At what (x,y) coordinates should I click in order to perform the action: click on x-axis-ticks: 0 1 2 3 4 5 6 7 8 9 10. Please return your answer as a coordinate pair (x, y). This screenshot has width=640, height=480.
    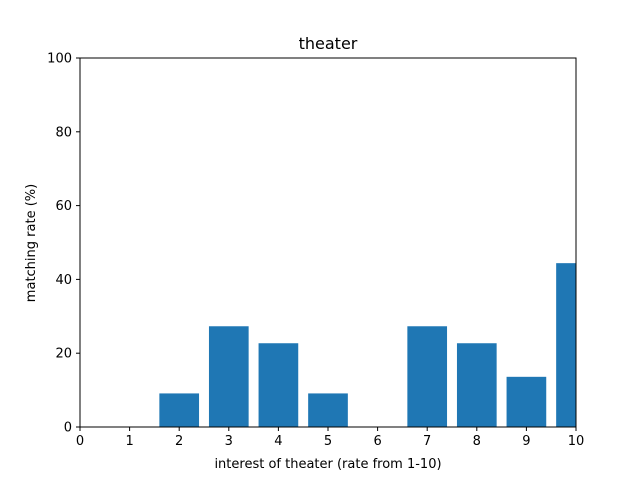
    Looking at the image, I should click on (330, 438).